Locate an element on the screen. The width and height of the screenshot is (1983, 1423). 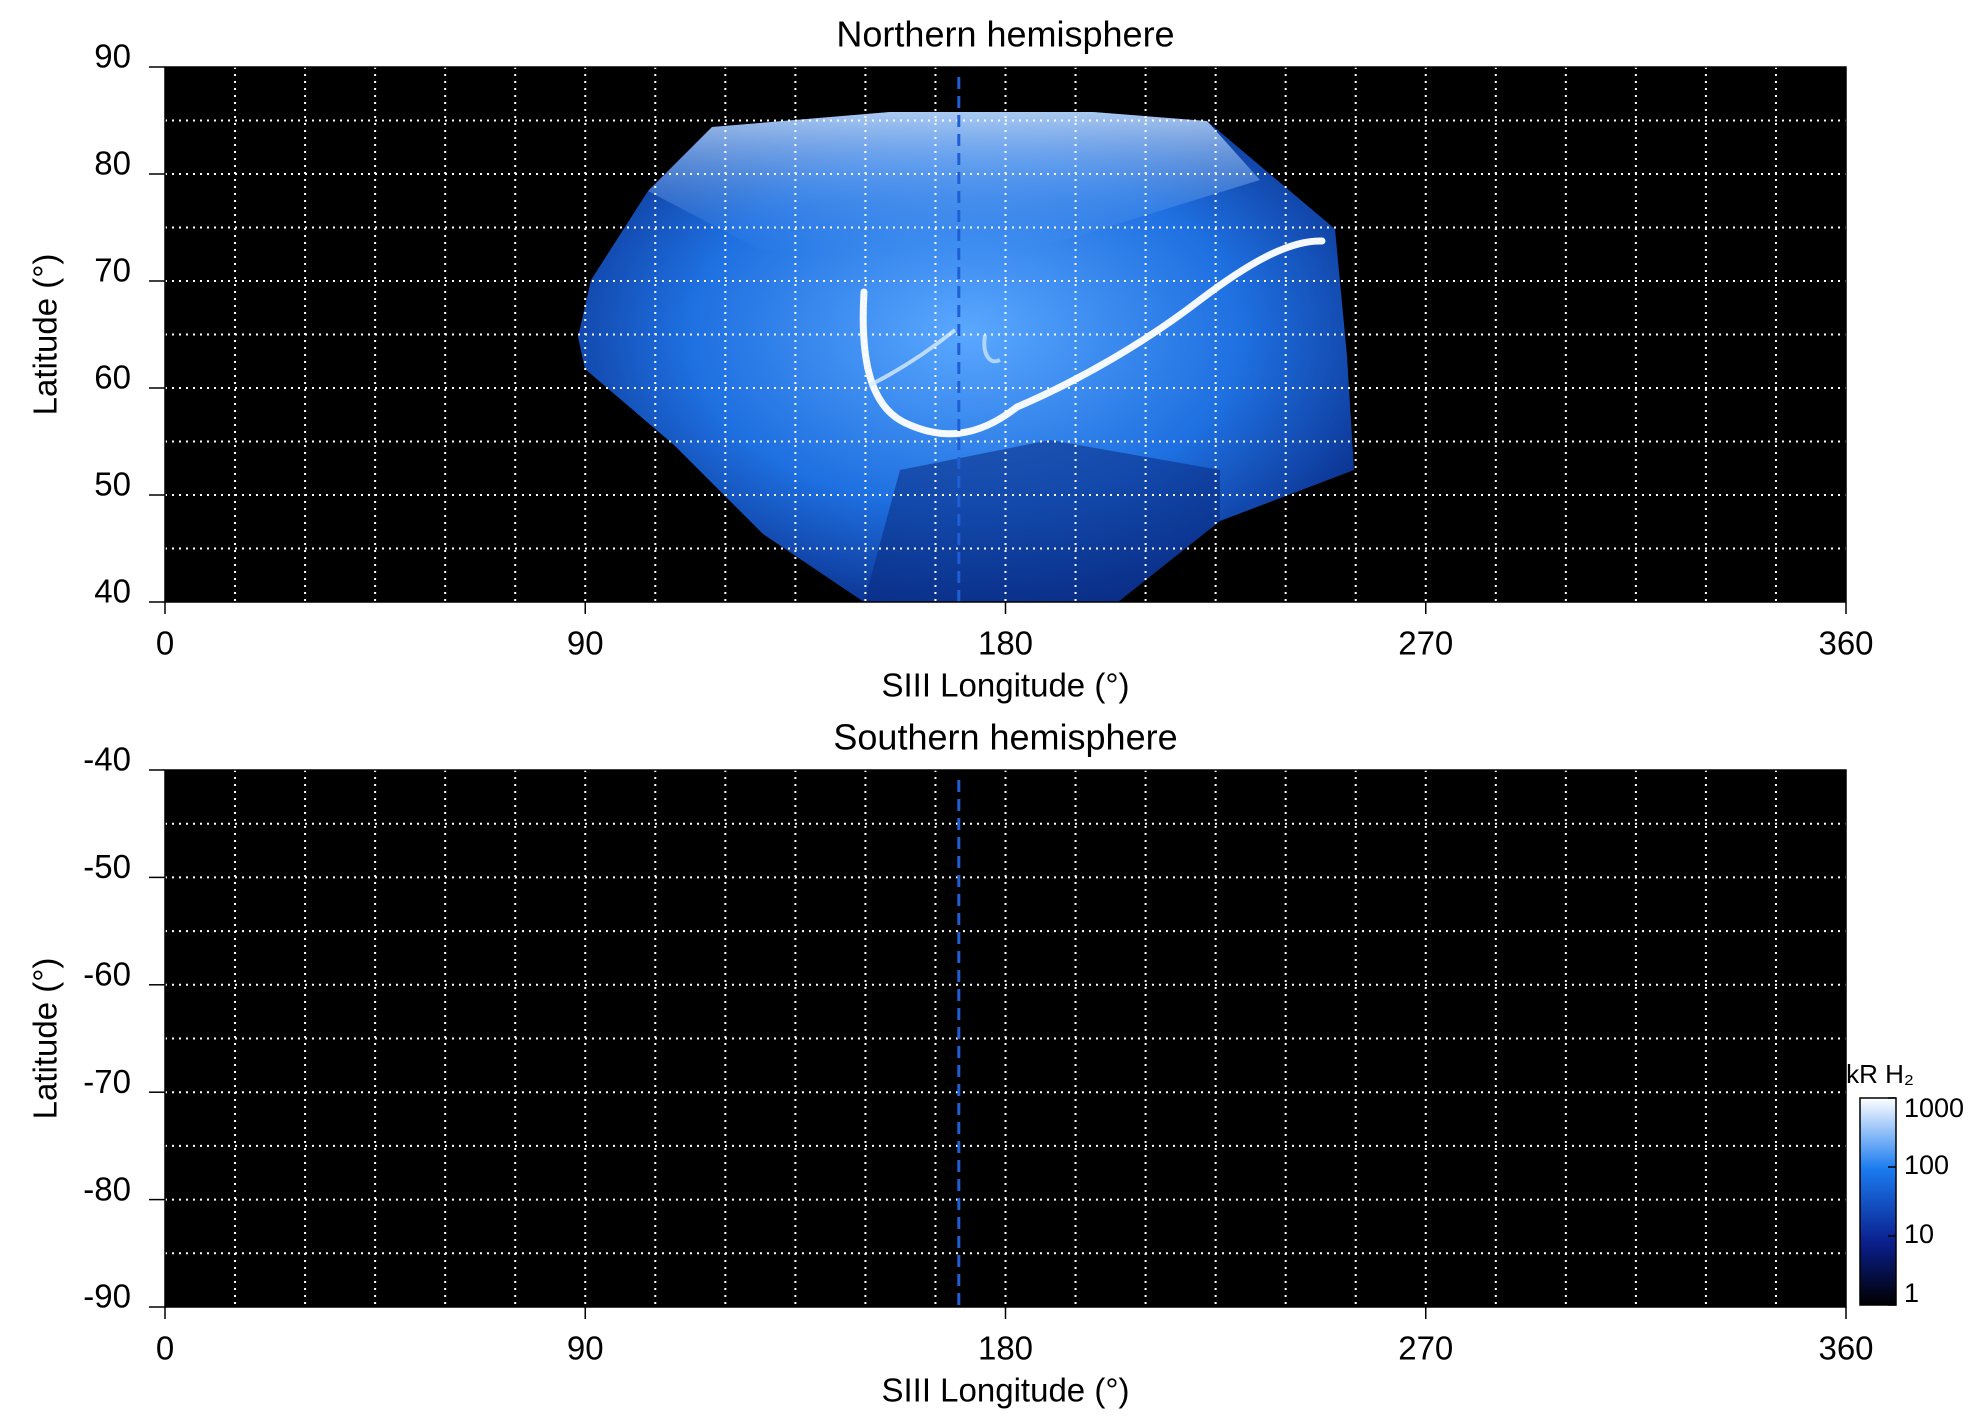
y-tick-label: -70 is located at coordinates (107, 1081).